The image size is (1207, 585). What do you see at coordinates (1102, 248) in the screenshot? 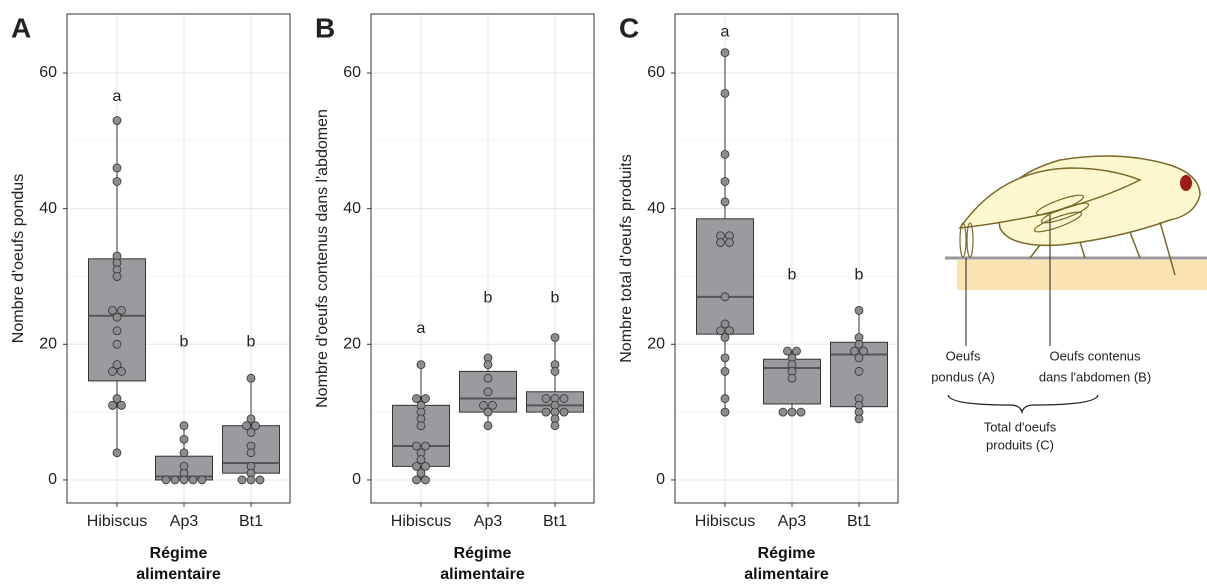
I see `insect-legs` at bounding box center [1102, 248].